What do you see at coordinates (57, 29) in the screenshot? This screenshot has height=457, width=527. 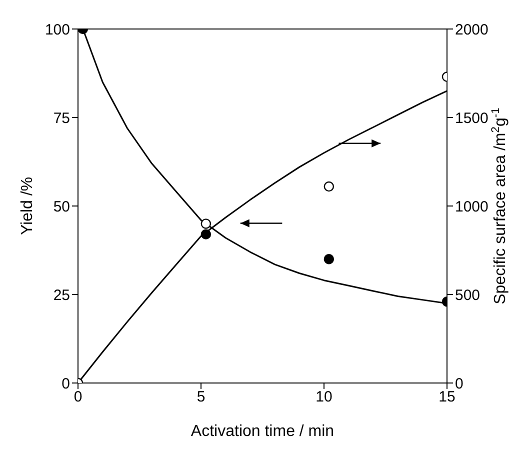 I see `y-tick-label: 100` at bounding box center [57, 29].